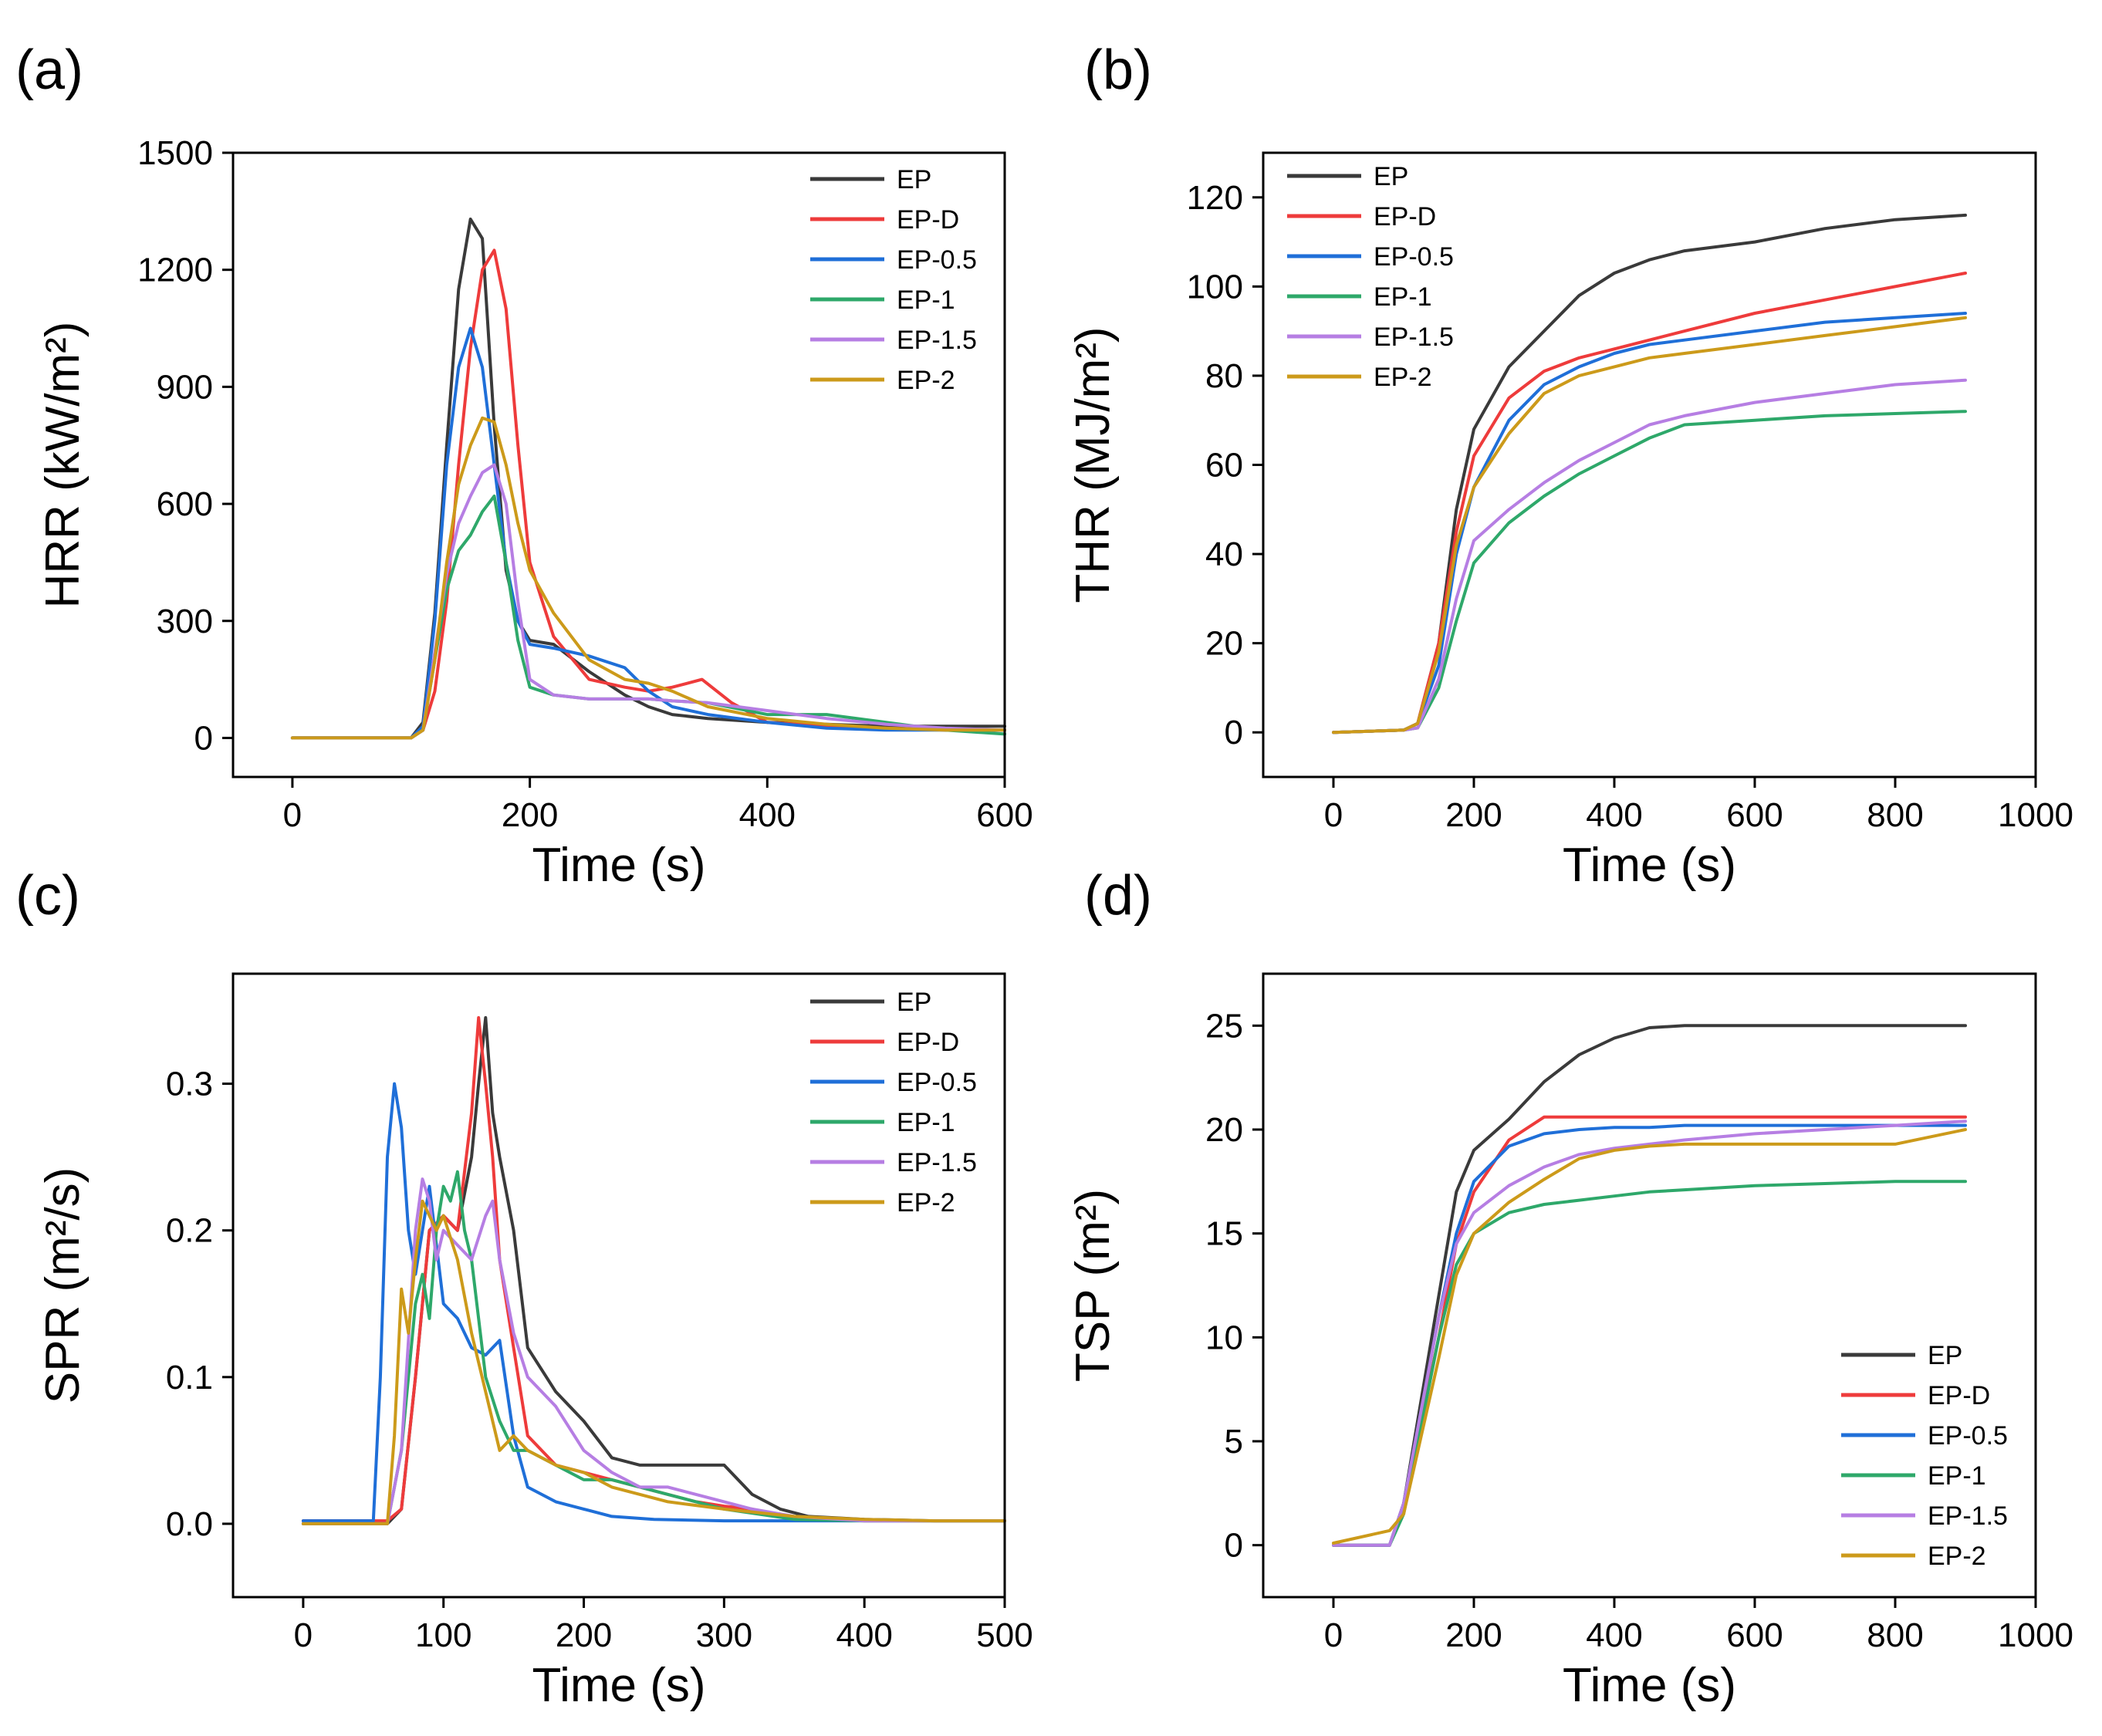 Image resolution: width=2102 pixels, height=1736 pixels. What do you see at coordinates (724, 1635) in the screenshot?
I see `x-tick-label: 300` at bounding box center [724, 1635].